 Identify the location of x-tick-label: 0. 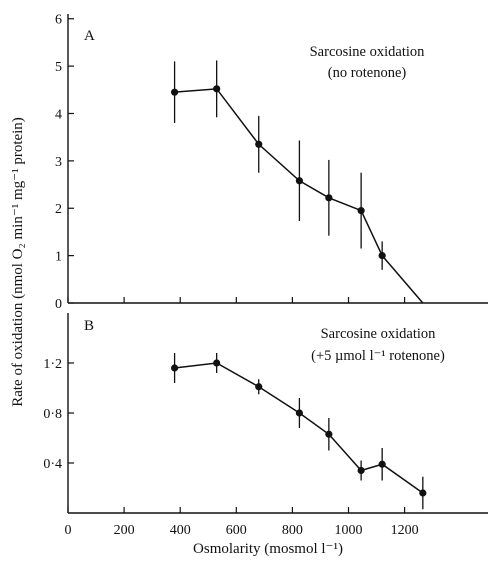
(68, 530).